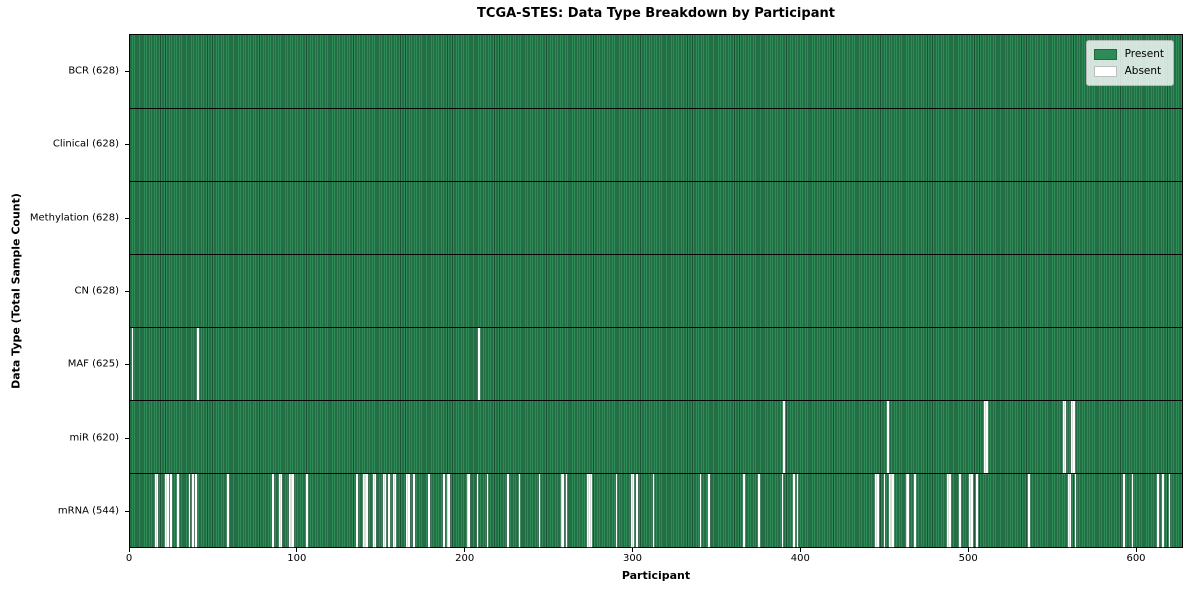 This screenshot has height=600, width=1200. What do you see at coordinates (1143, 71) in the screenshot?
I see `legend-label-absent: Absent` at bounding box center [1143, 71].